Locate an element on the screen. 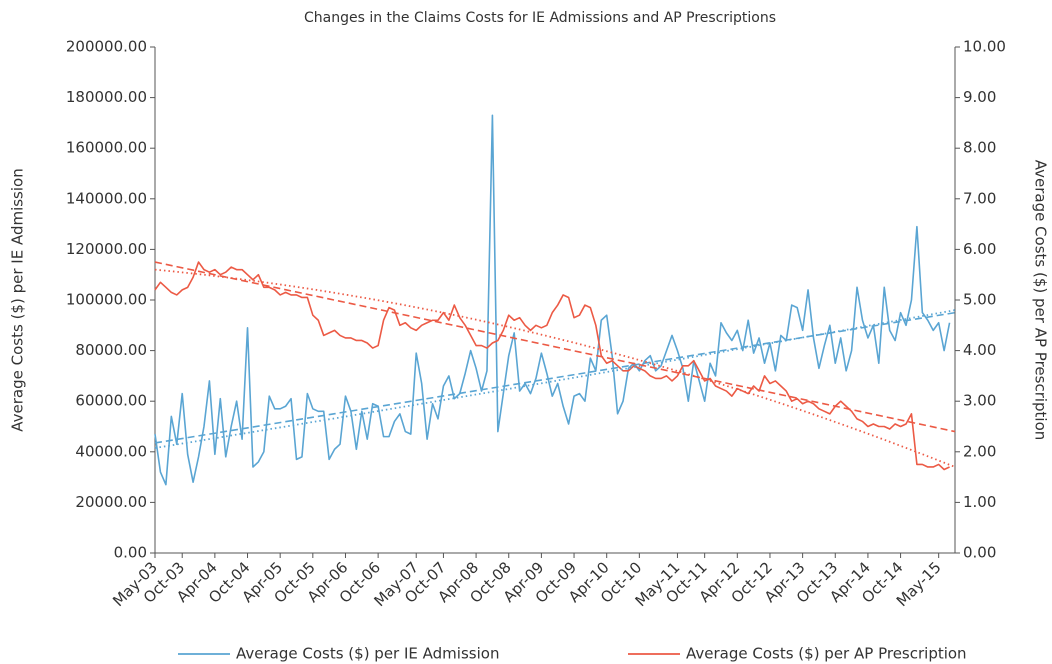 Image resolution: width=1052 pixels, height=664 pixels. y2-tick-label: 3.00 is located at coordinates (979, 401).